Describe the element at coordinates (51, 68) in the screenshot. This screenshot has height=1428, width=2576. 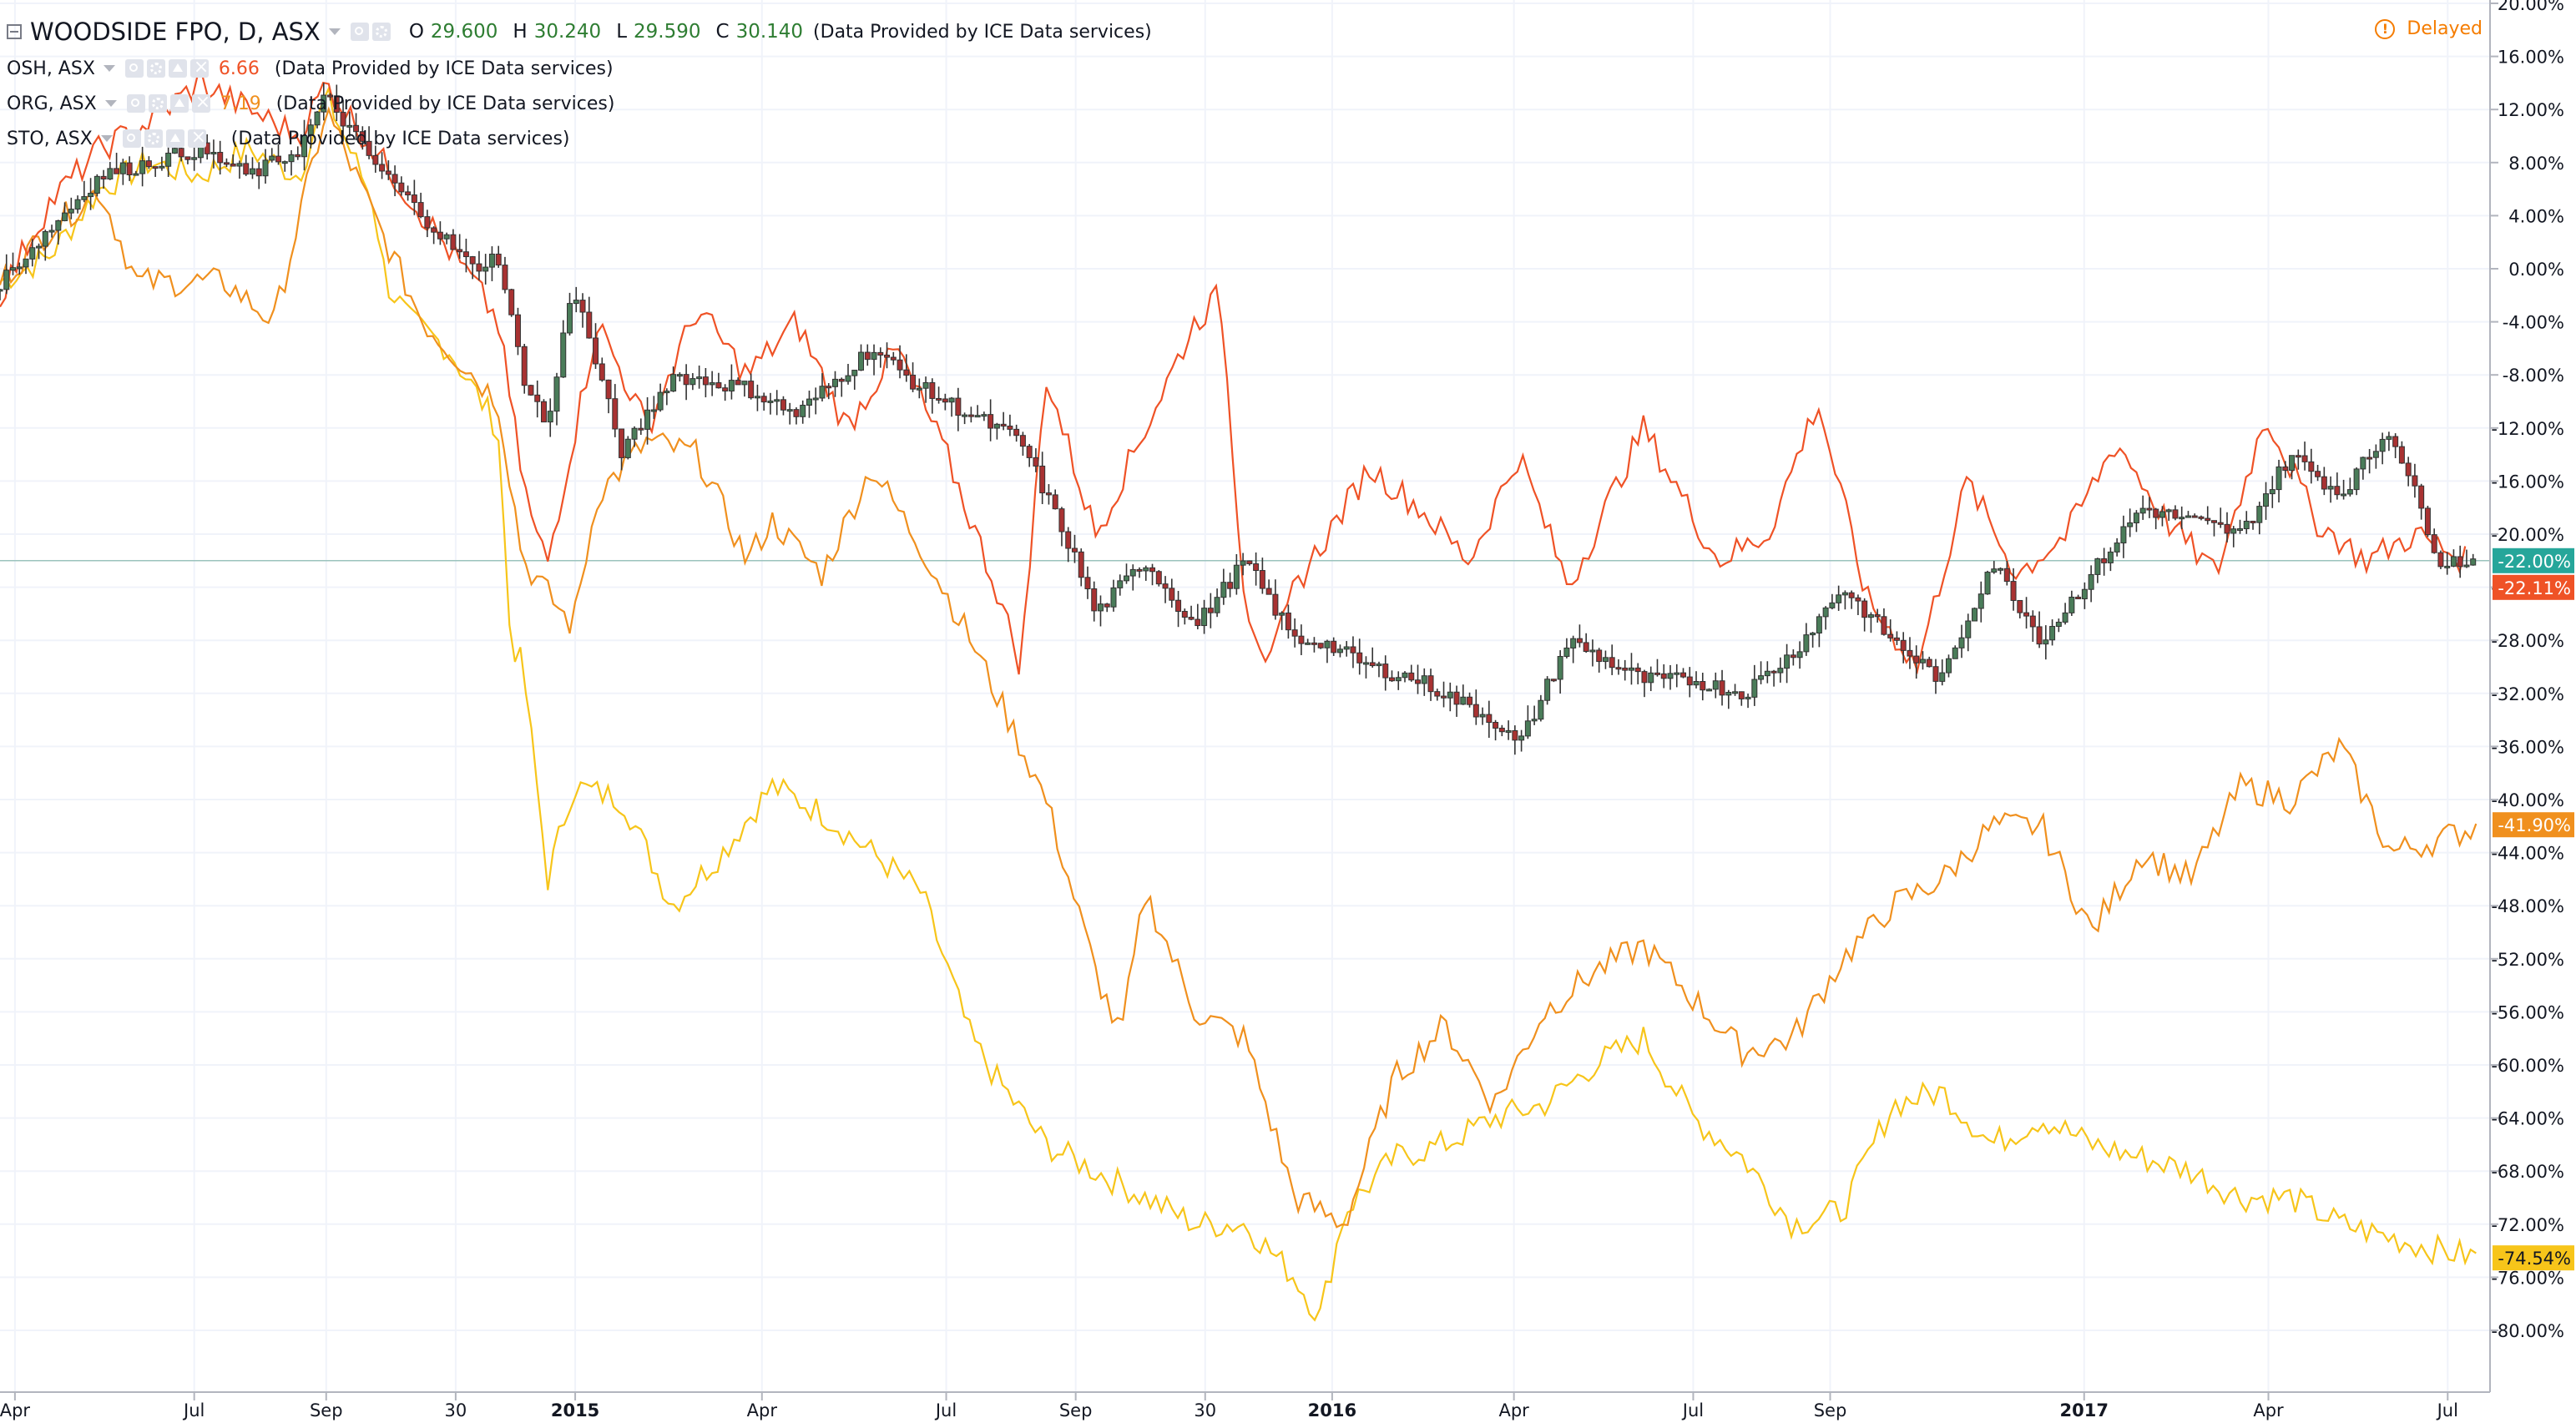
I see `compare-label: OSH, ASX` at that location.